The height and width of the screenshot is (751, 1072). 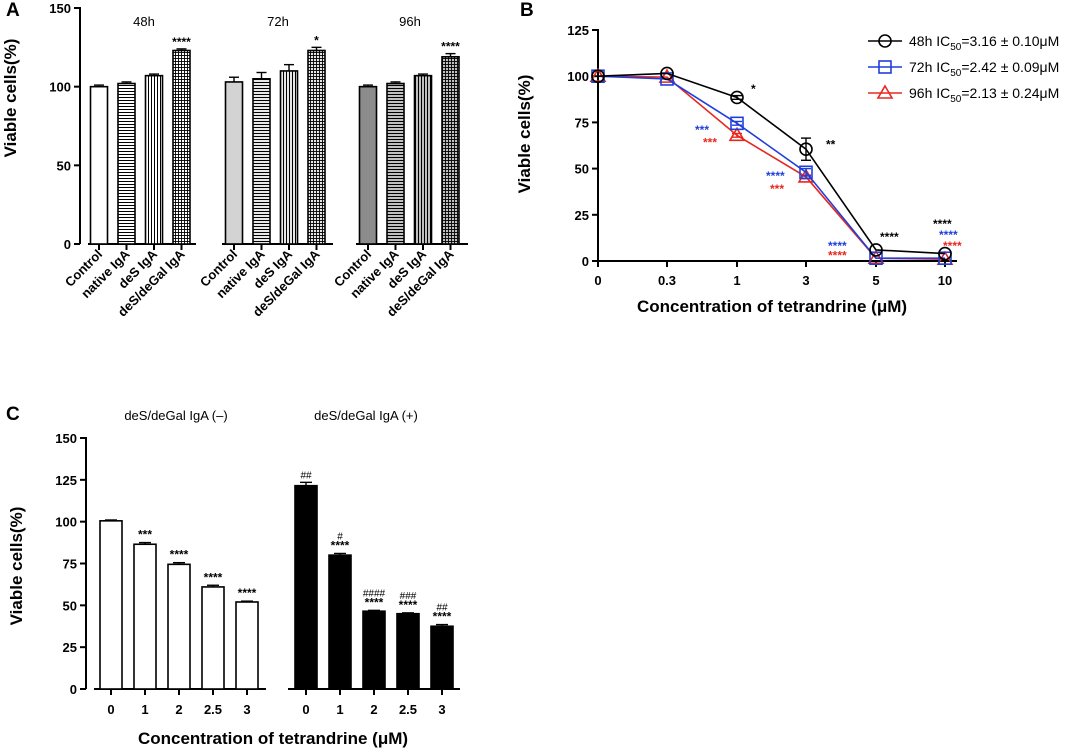 I want to click on panel-b-series-line-48h, so click(x=771, y=163).